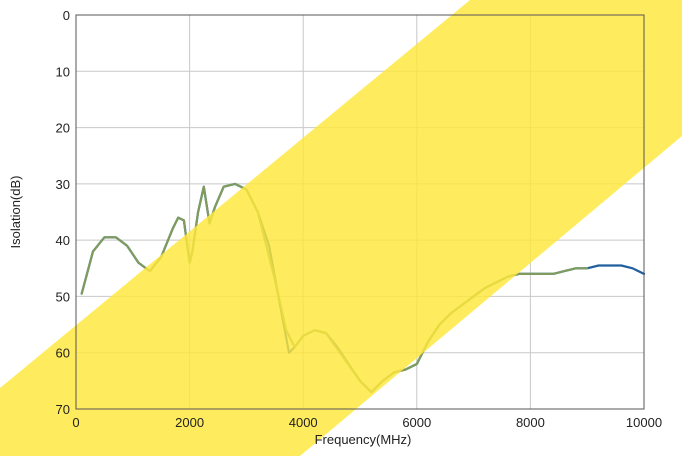 The image size is (682, 456). I want to click on y-axis-title: Isolation(dB), so click(15, 212).